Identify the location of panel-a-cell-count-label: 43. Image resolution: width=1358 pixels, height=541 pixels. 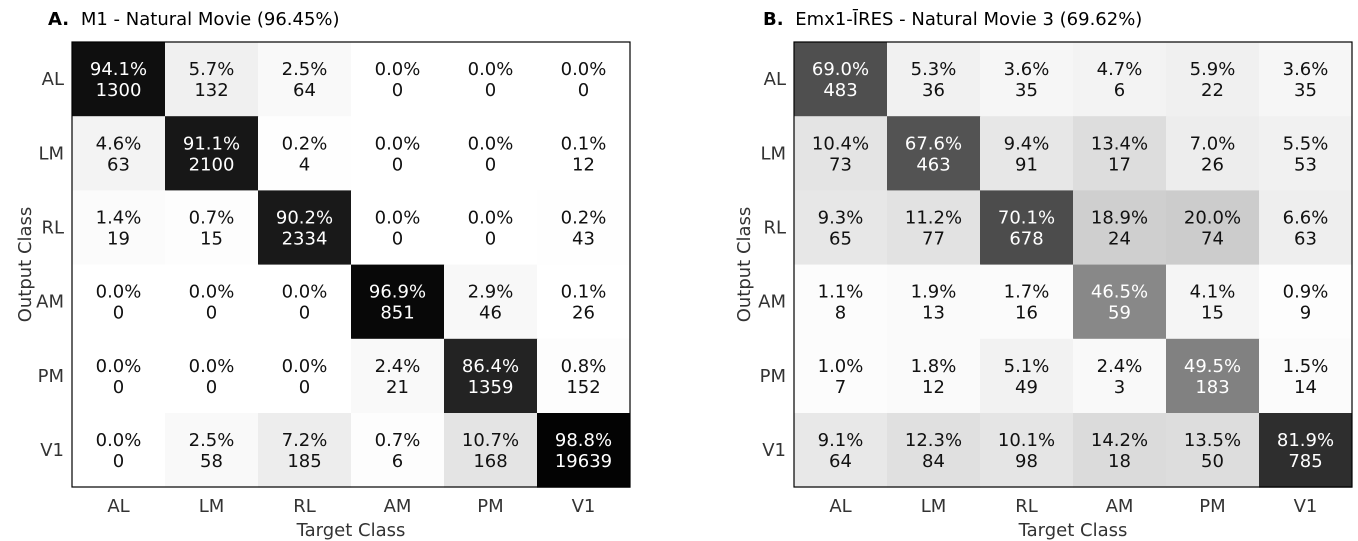
(583, 239).